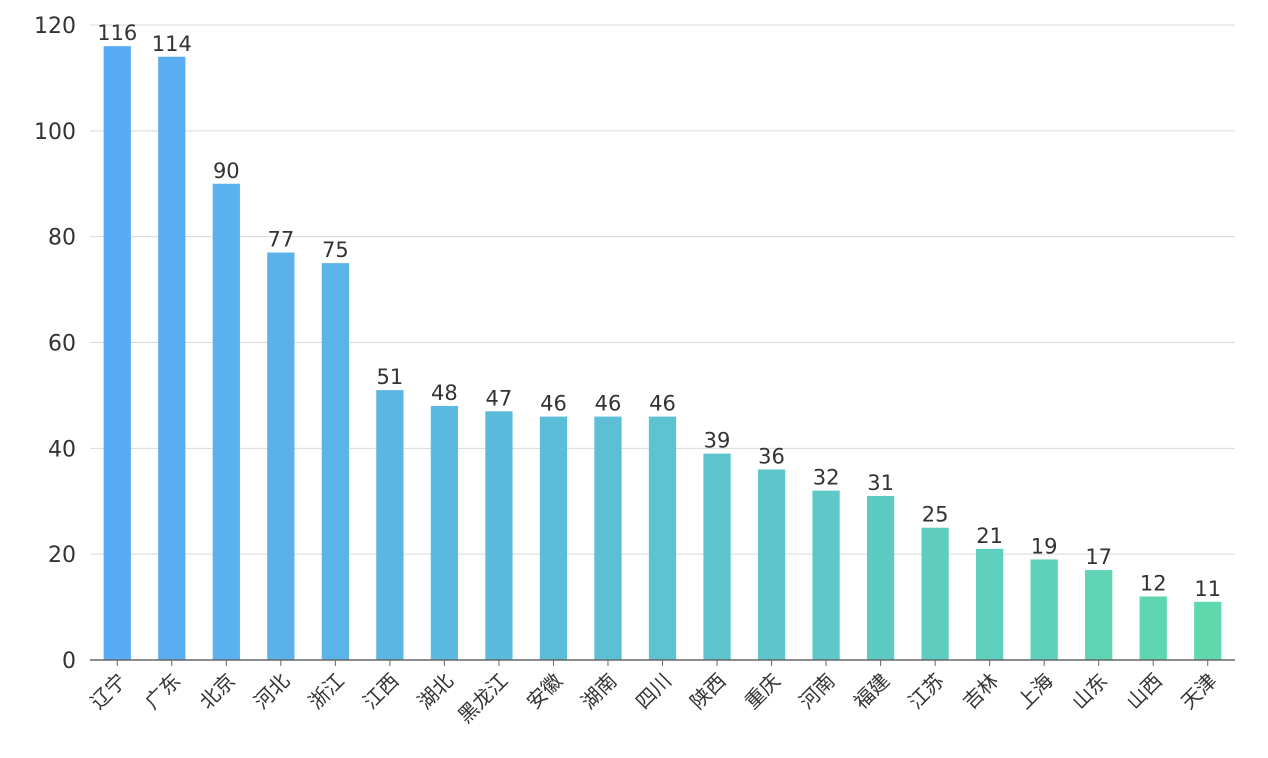 The width and height of the screenshot is (1268, 758). What do you see at coordinates (717, 441) in the screenshot?
I see `data-label: 39` at bounding box center [717, 441].